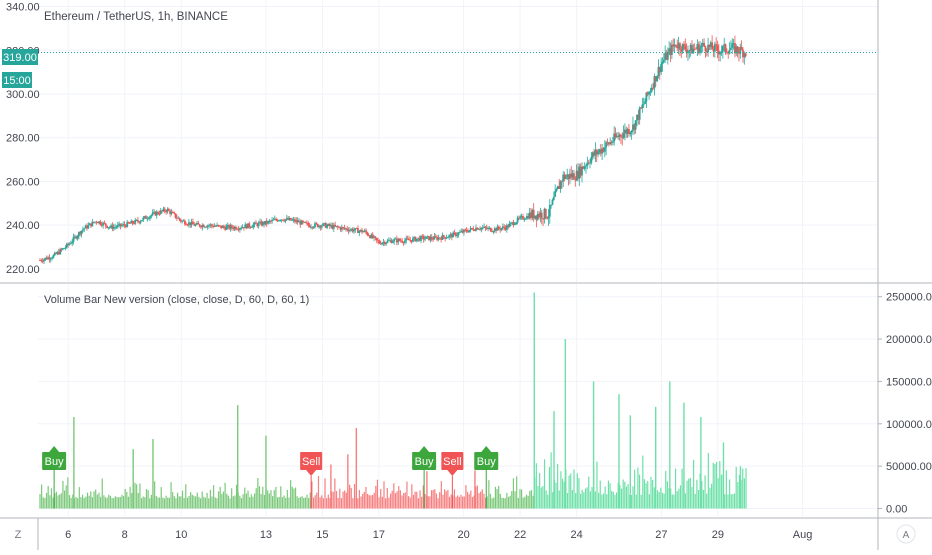 The height and width of the screenshot is (555, 932). I want to click on auto-scale-button: A, so click(906, 535).